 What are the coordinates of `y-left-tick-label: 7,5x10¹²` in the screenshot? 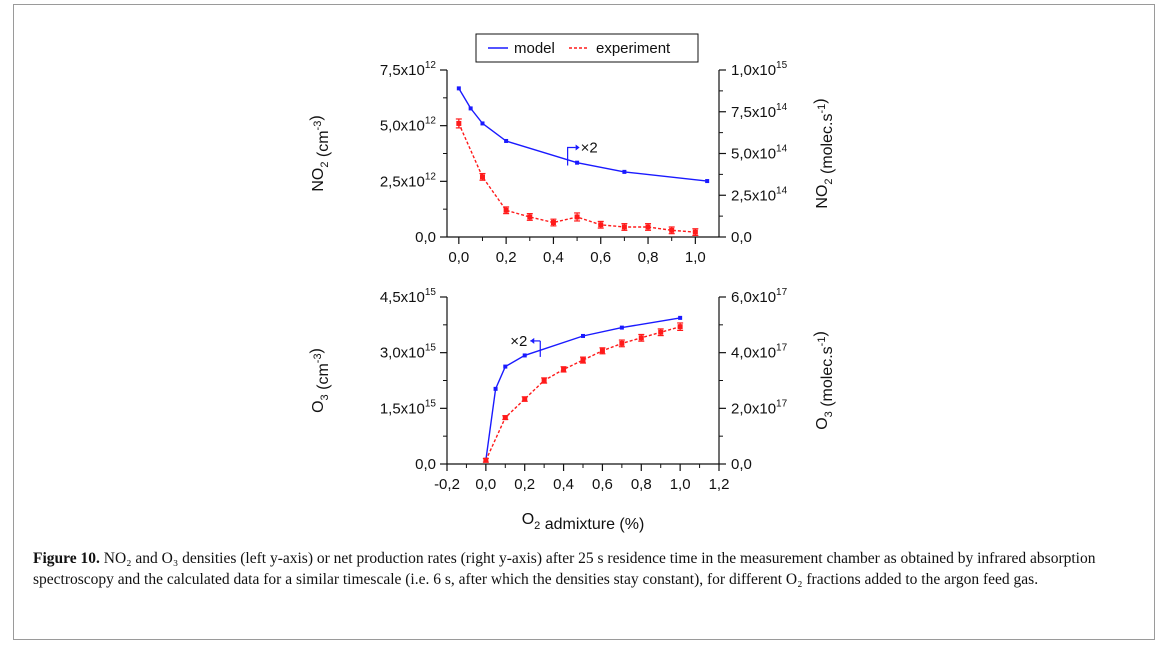 It's located at (408, 69).